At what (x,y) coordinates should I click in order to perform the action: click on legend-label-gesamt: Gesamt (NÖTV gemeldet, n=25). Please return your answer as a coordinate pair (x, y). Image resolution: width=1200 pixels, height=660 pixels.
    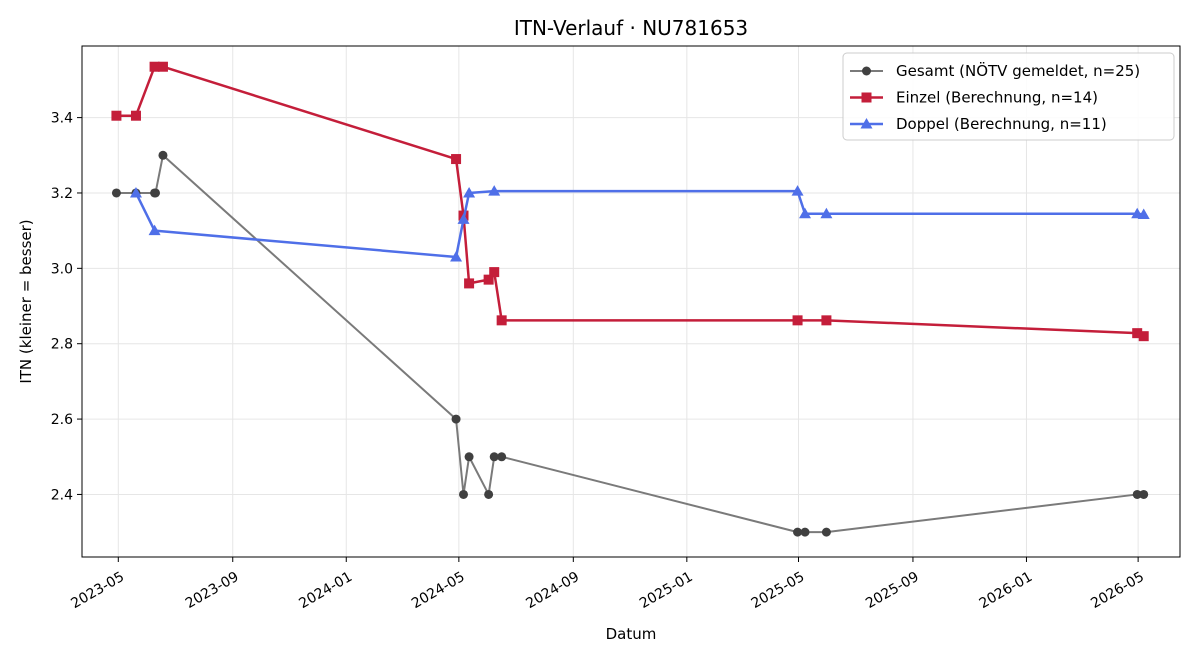
    Looking at the image, I should click on (1018, 70).